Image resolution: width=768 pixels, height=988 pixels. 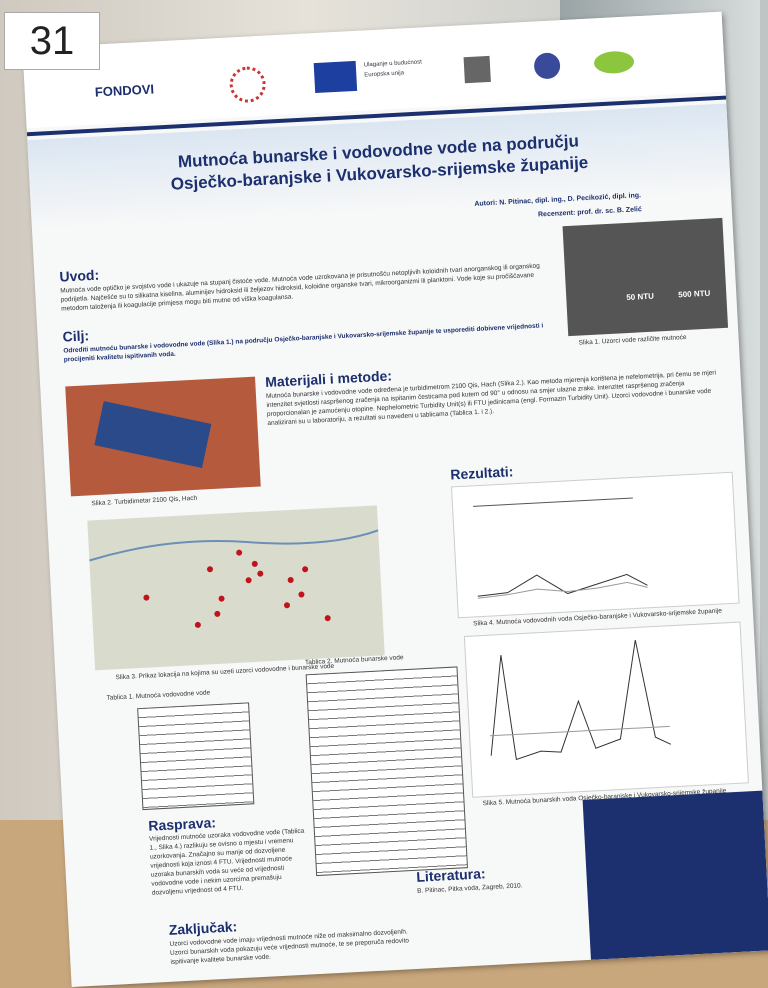 What do you see at coordinates (52, 41) in the screenshot?
I see `poster-number: 31` at bounding box center [52, 41].